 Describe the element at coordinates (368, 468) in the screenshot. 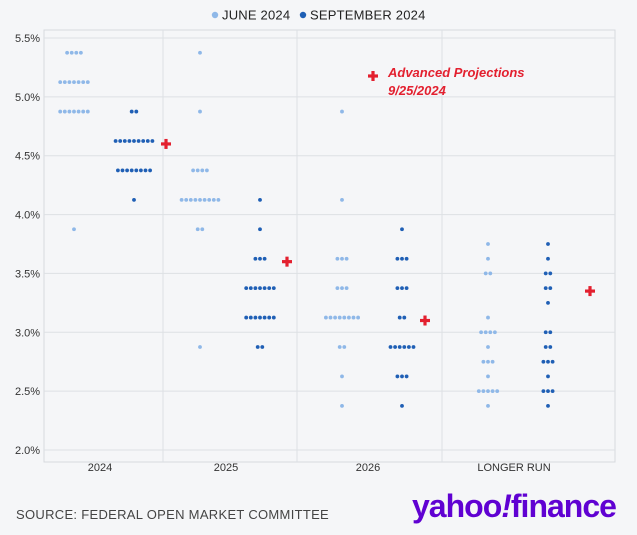

I see `x-tick-label: 2026` at that location.